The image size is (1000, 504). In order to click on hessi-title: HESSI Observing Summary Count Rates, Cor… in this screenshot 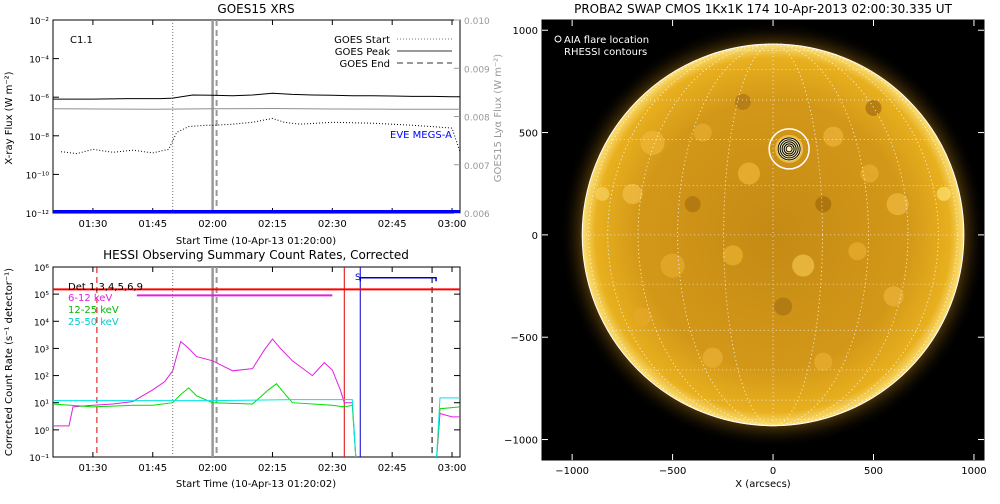, I will do `click(256, 255)`.